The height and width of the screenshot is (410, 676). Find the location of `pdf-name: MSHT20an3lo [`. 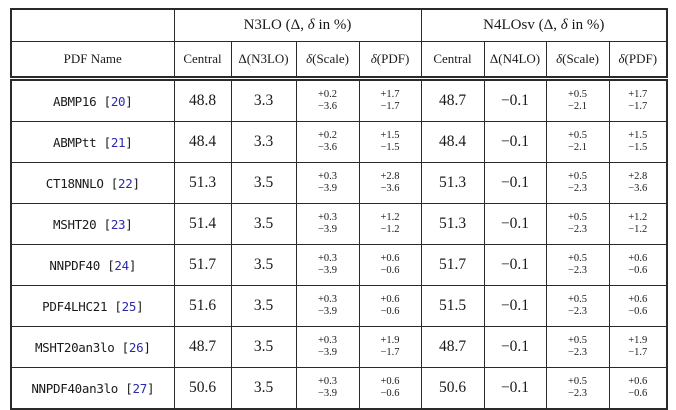

pdf-name: MSHT20an3lo [ is located at coordinates (81, 347).